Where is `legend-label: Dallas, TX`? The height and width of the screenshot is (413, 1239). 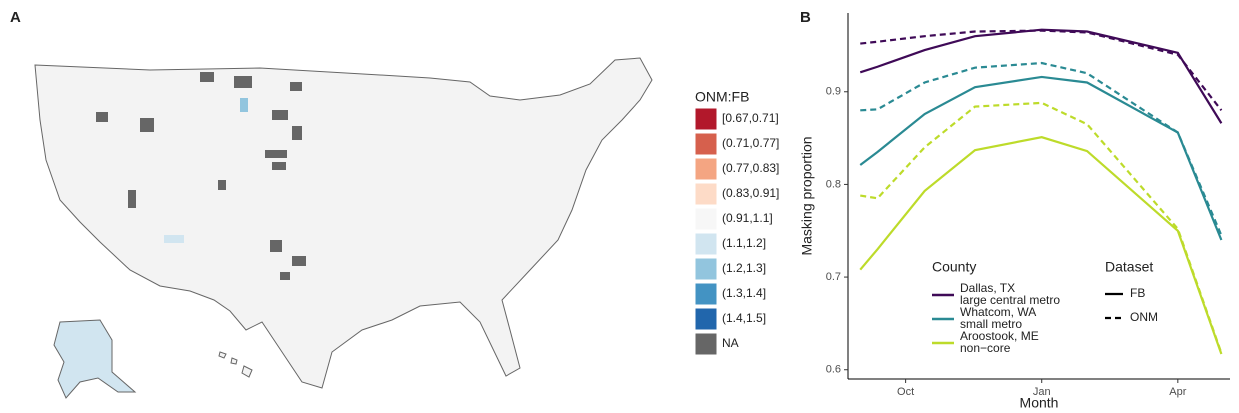 legend-label: Dallas, TX is located at coordinates (987, 288).